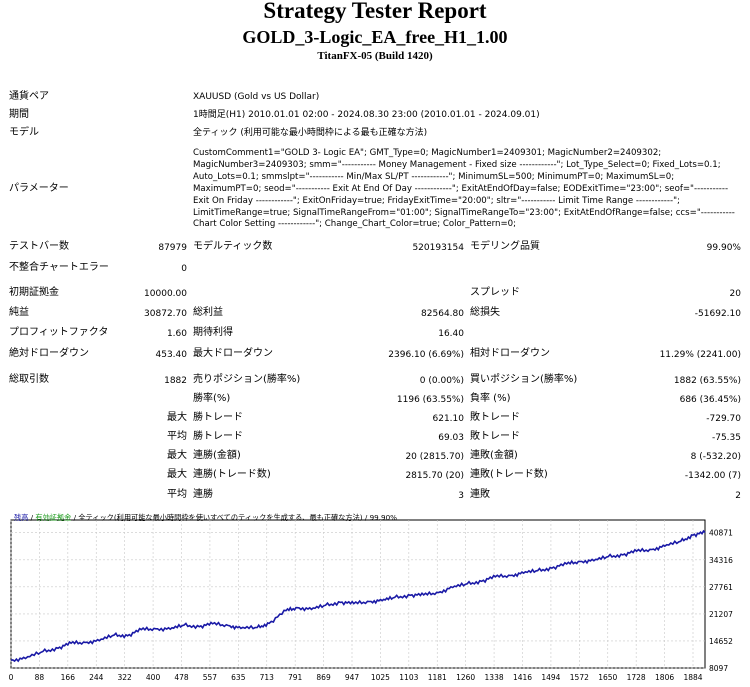 Image resolution: width=750 pixels, height=687 pixels. Describe the element at coordinates (172, 248) in the screenshot. I see `bars-value: 87979` at that location.